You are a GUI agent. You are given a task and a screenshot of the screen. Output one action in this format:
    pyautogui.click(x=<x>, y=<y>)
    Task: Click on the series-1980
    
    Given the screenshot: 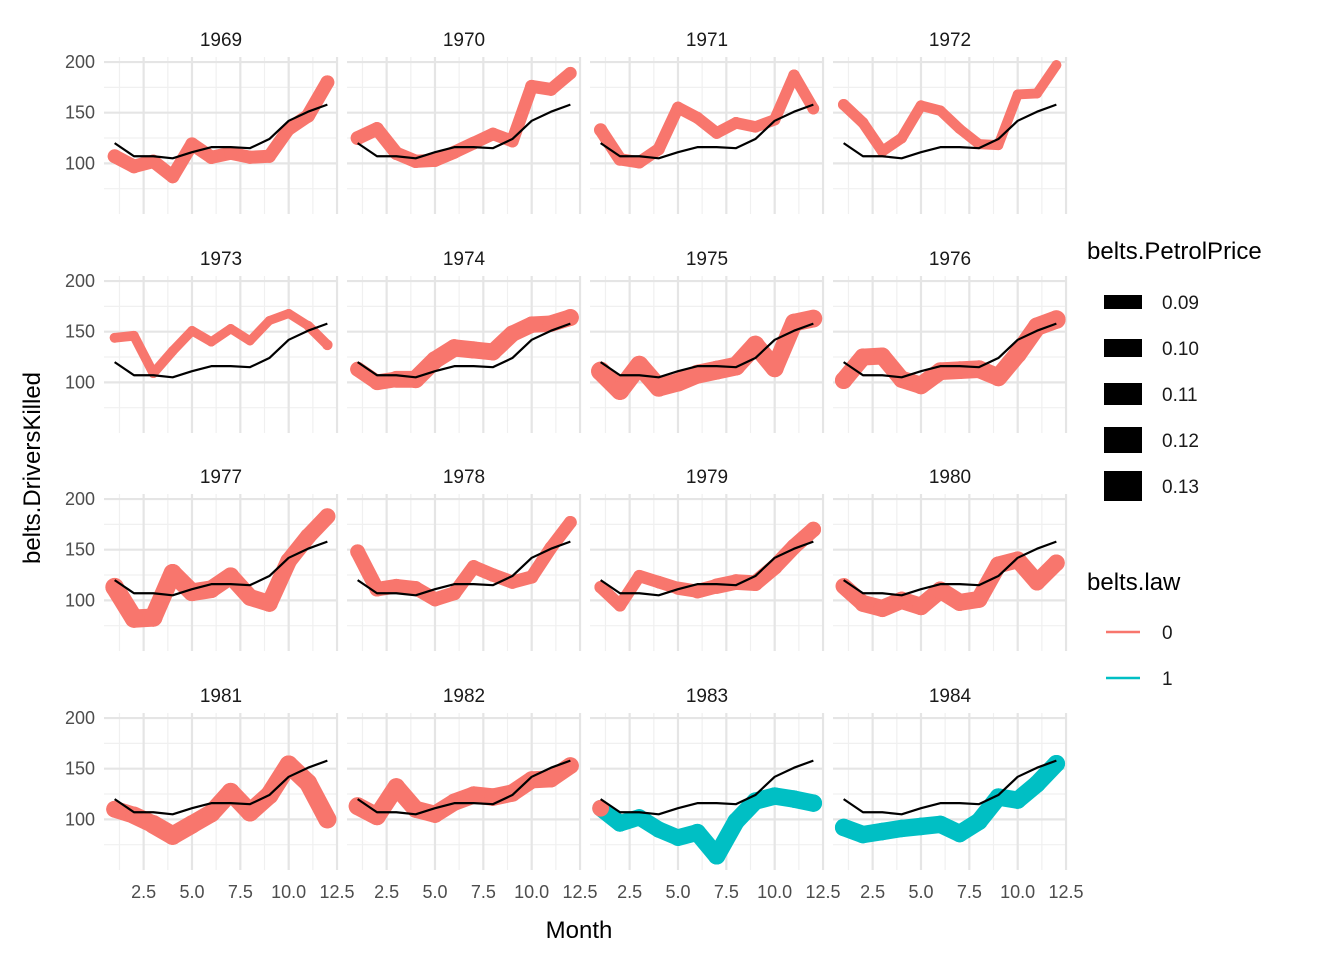 What is the action you would take?
    pyautogui.click(x=950, y=584)
    